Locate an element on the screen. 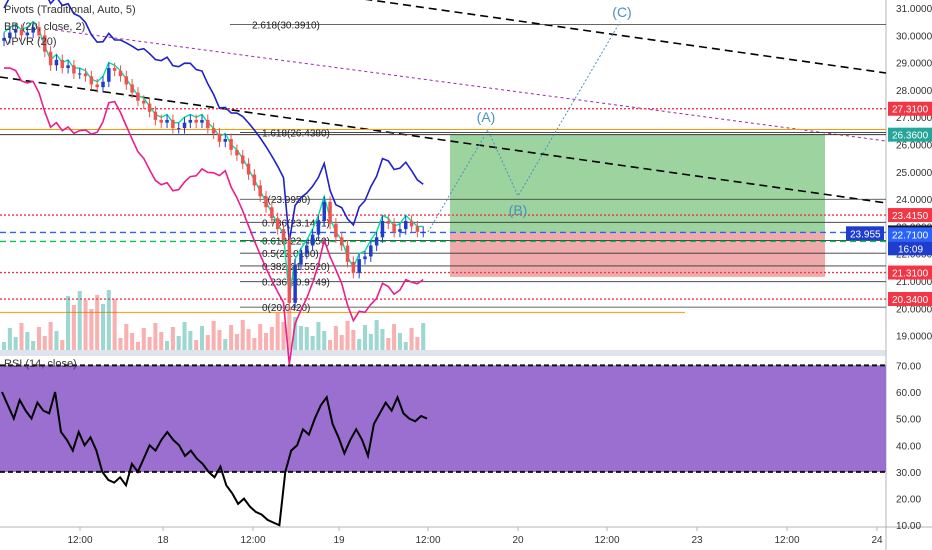 The height and width of the screenshot is (550, 932). vpvr-legend: VPVR (20) is located at coordinates (30, 42).